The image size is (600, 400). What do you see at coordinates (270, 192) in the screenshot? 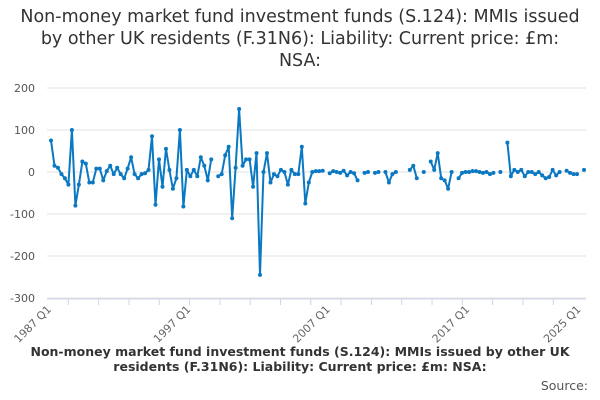
I see `series-line-segment` at bounding box center [270, 192].